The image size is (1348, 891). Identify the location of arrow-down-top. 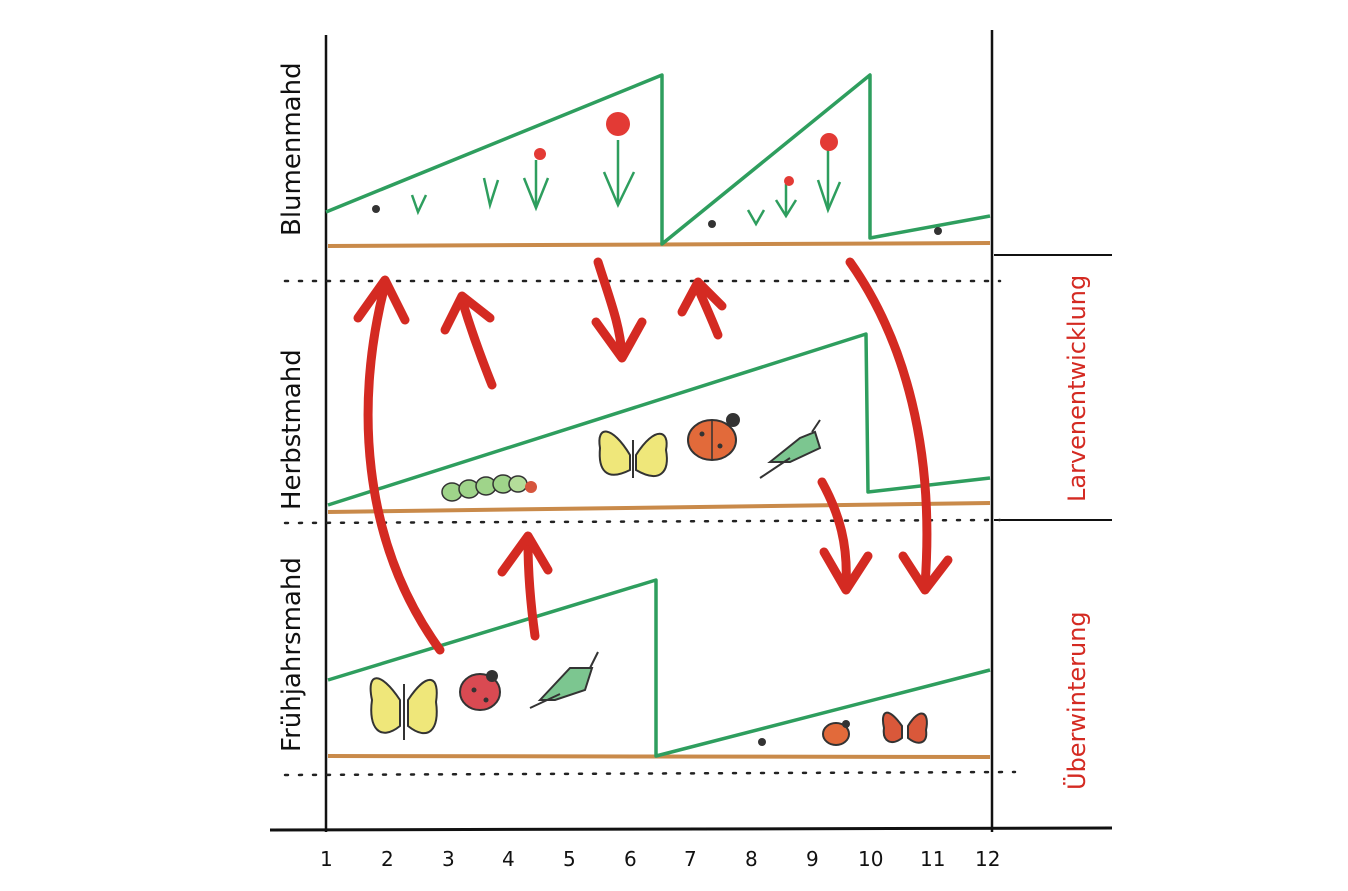
(610, 308).